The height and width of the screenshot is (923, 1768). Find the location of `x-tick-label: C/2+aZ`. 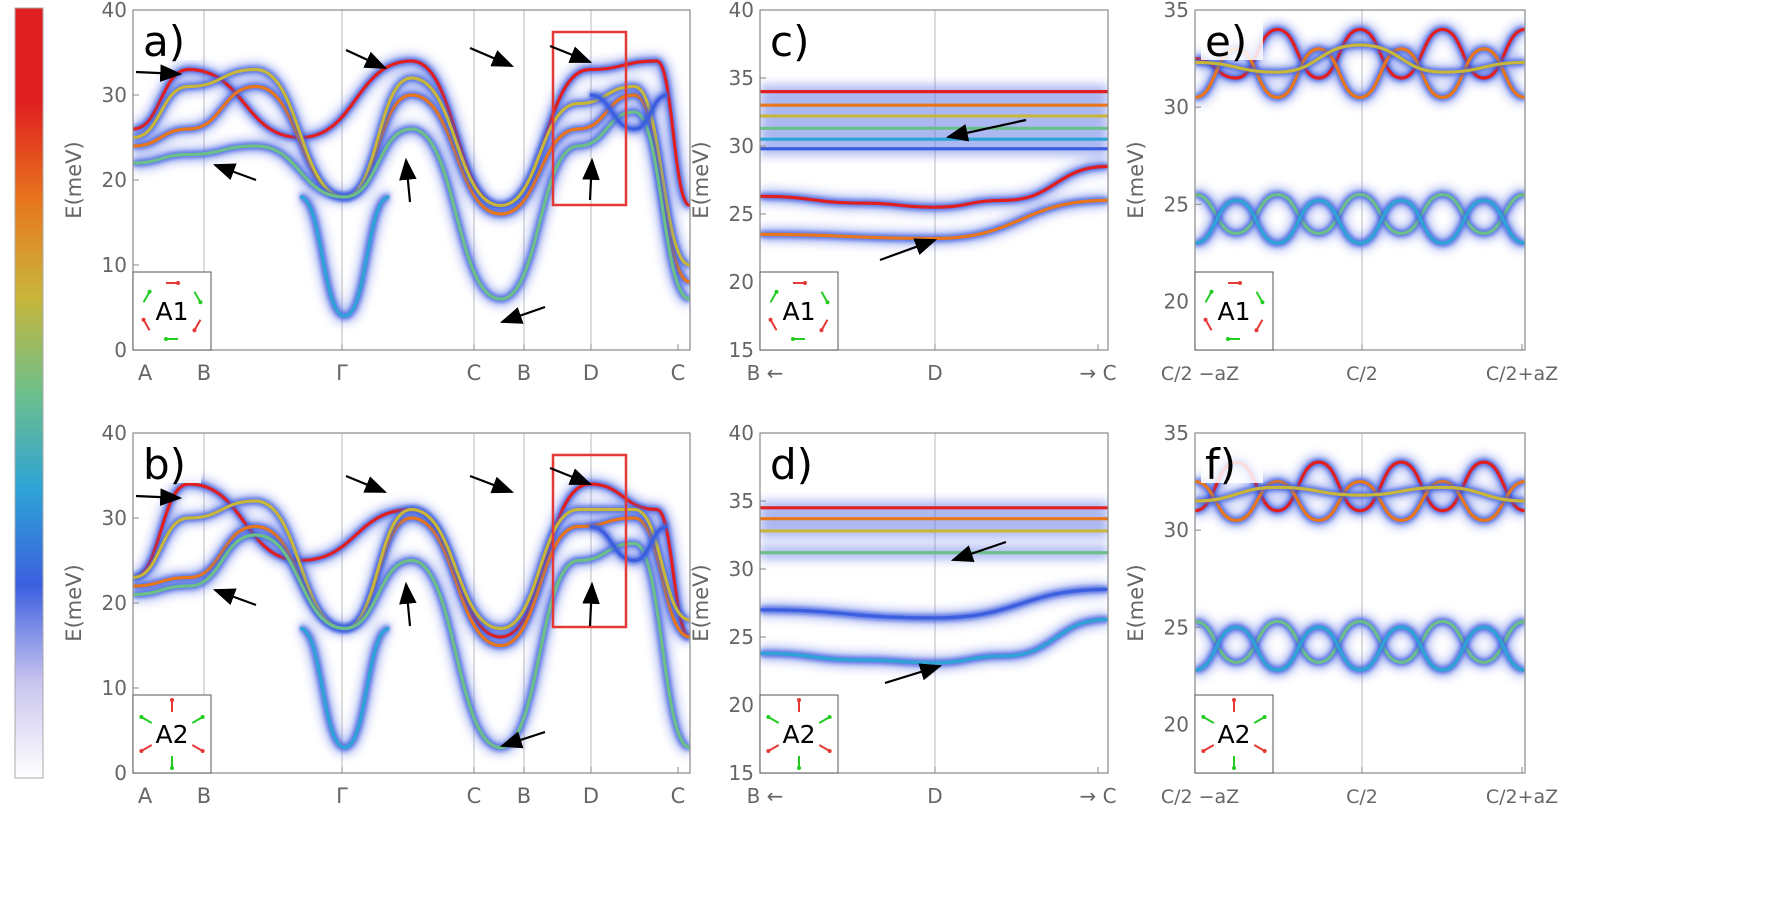

x-tick-label: C/2+aZ is located at coordinates (1522, 797).